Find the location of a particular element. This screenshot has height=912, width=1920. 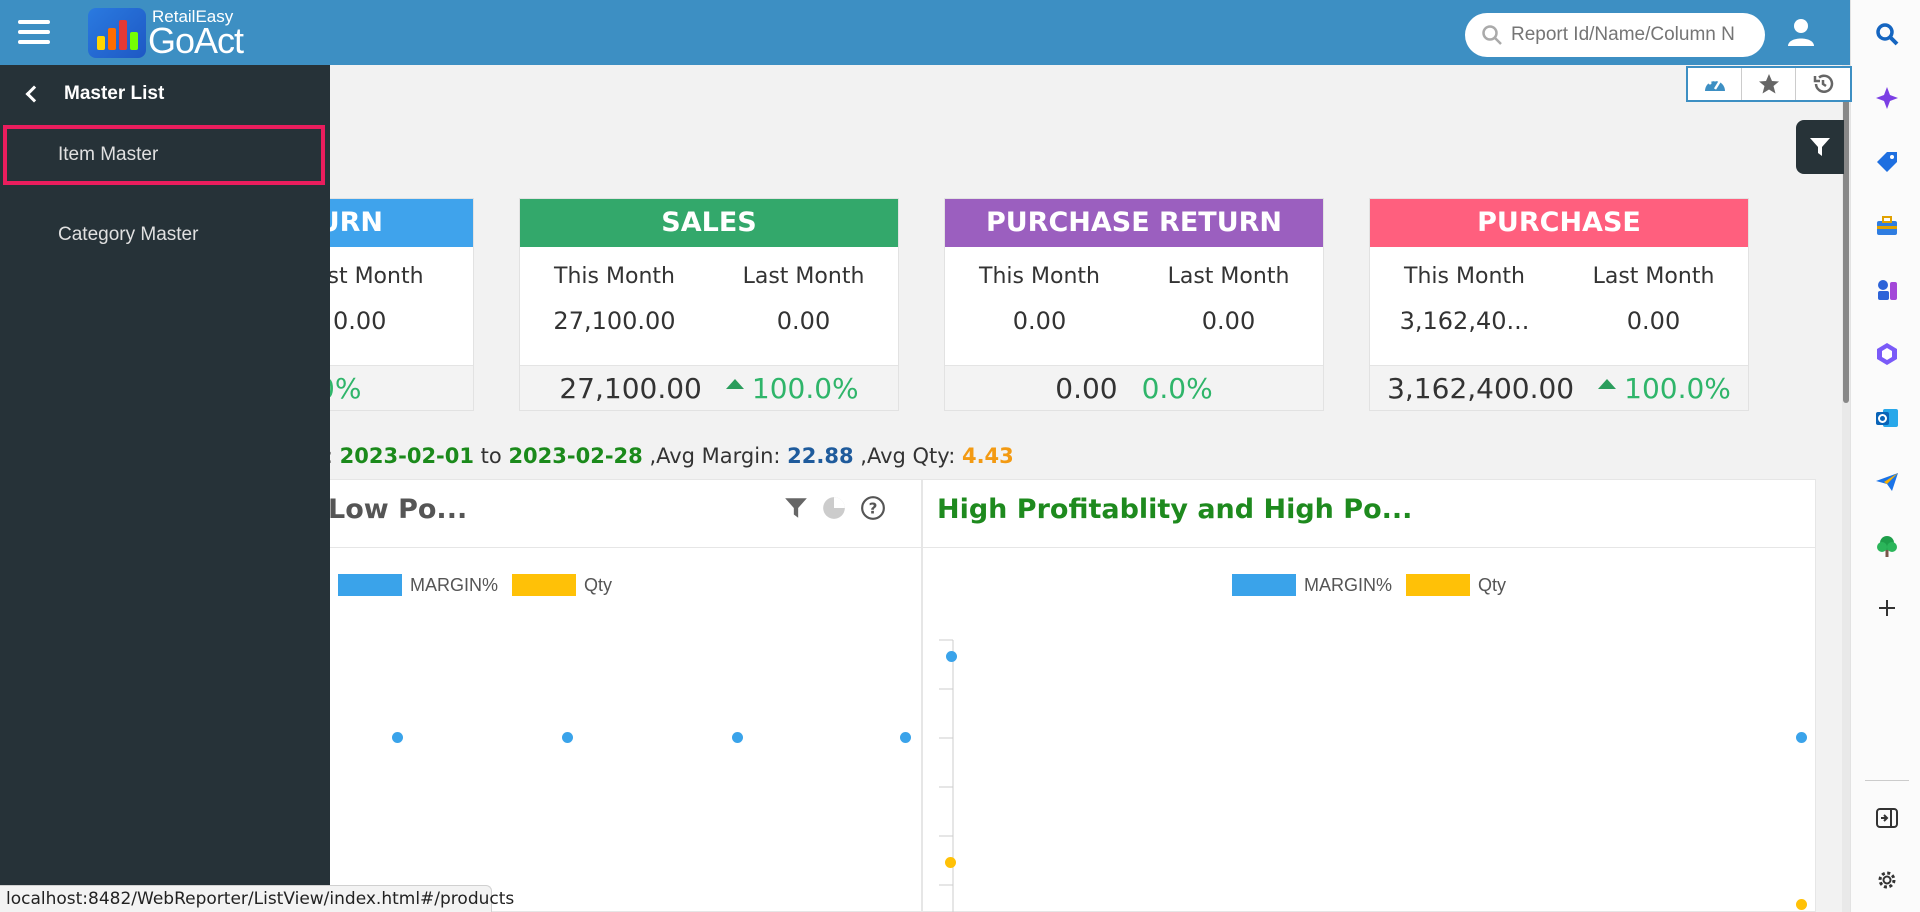

app-logo: RetailEasy GoAct is located at coordinates (166, 33).